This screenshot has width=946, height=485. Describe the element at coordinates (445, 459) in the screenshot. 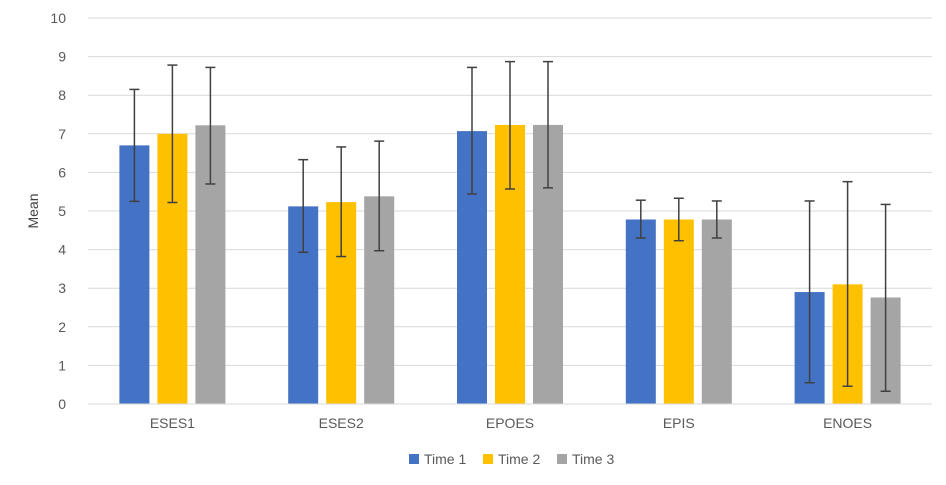

I see `legend-label: Time 1` at that location.